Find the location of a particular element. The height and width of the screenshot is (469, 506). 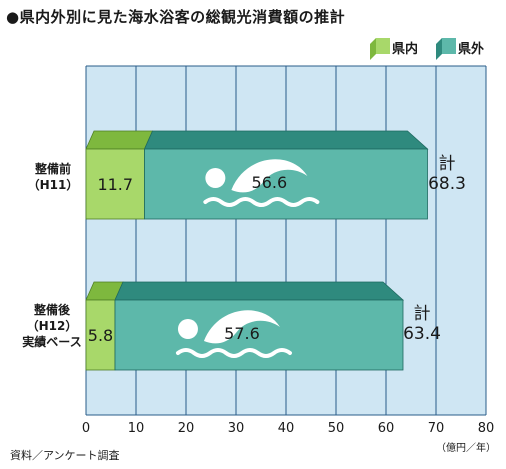

x-tick-label-20: 20 is located at coordinates (186, 428).